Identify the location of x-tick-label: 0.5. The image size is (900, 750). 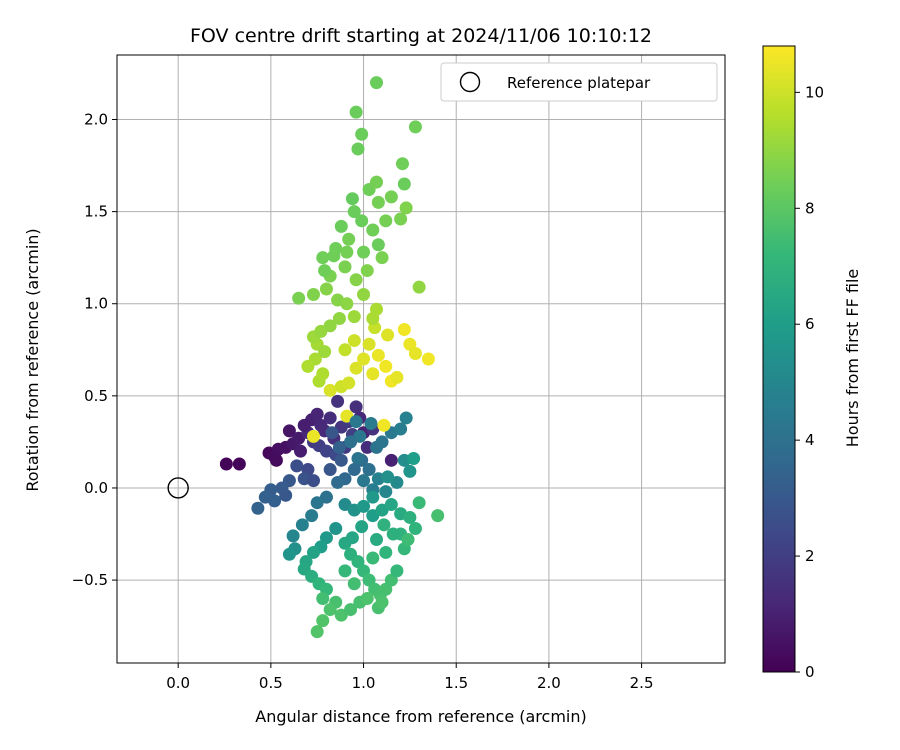
(271, 683).